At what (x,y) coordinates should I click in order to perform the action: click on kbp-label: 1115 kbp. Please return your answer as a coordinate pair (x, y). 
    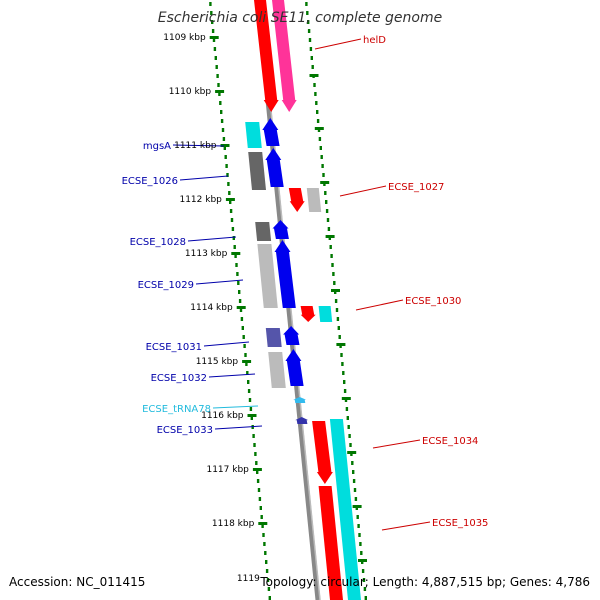
    Looking at the image, I should click on (217, 362).